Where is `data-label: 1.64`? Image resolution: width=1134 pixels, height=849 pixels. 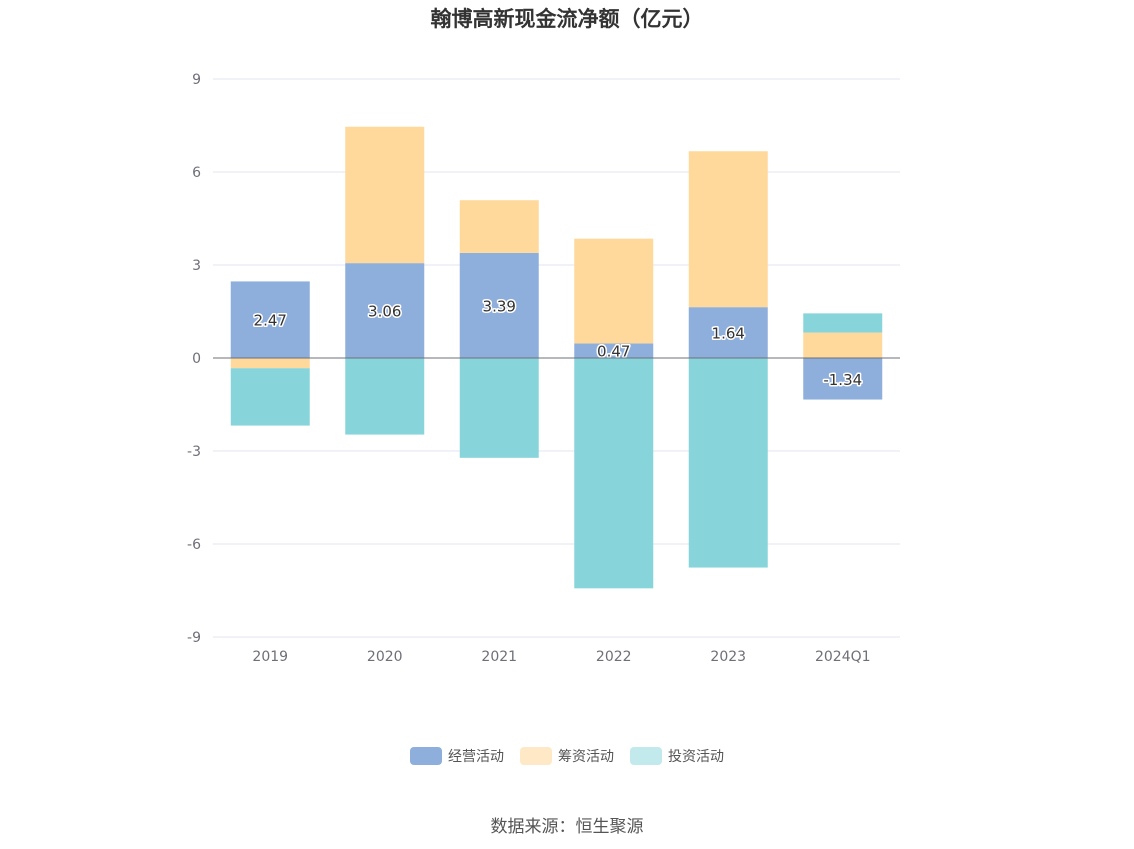 data-label: 1.64 is located at coordinates (728, 334).